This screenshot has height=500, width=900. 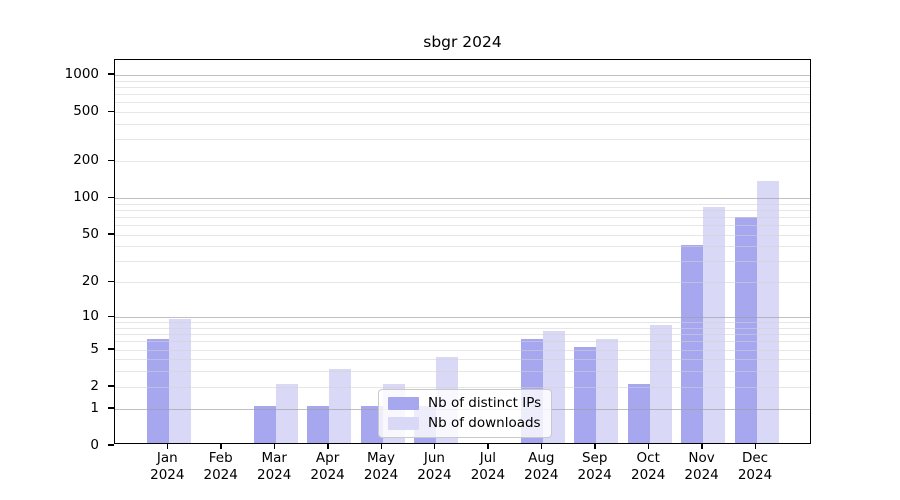 I want to click on y-tick-label: 200, so click(x=86, y=160).